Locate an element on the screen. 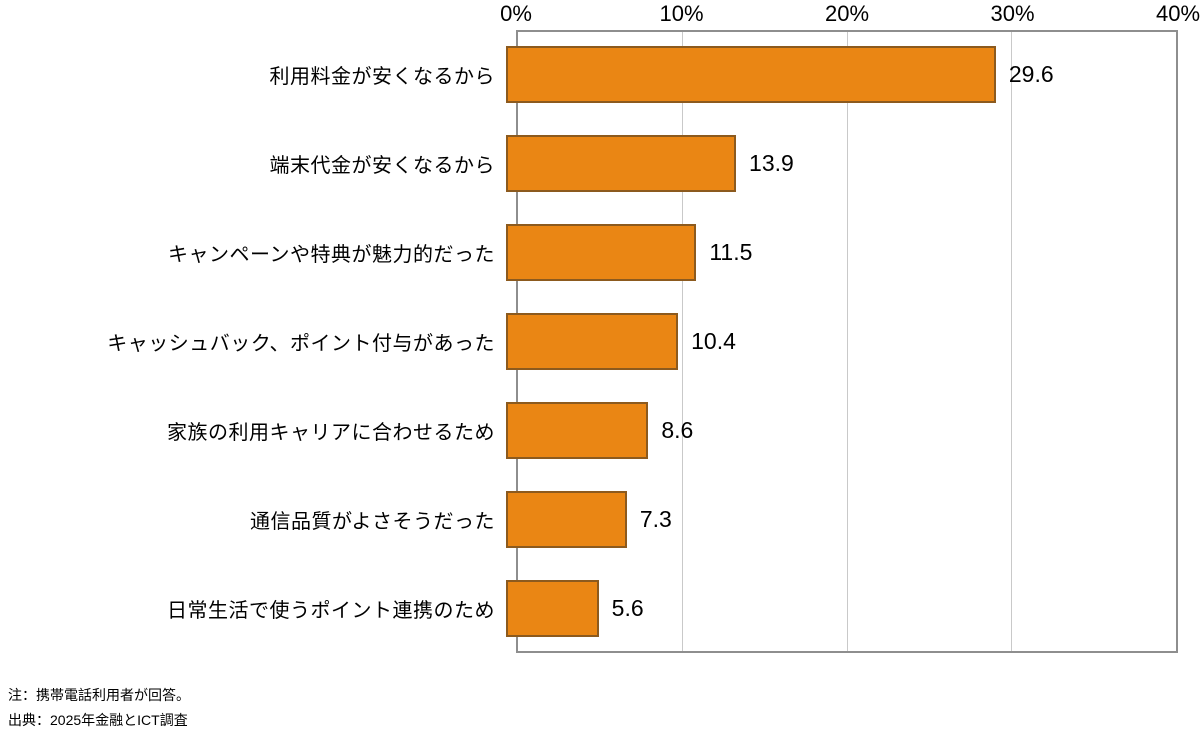  category-label: 通信品質がよさそうだった is located at coordinates (372, 522).